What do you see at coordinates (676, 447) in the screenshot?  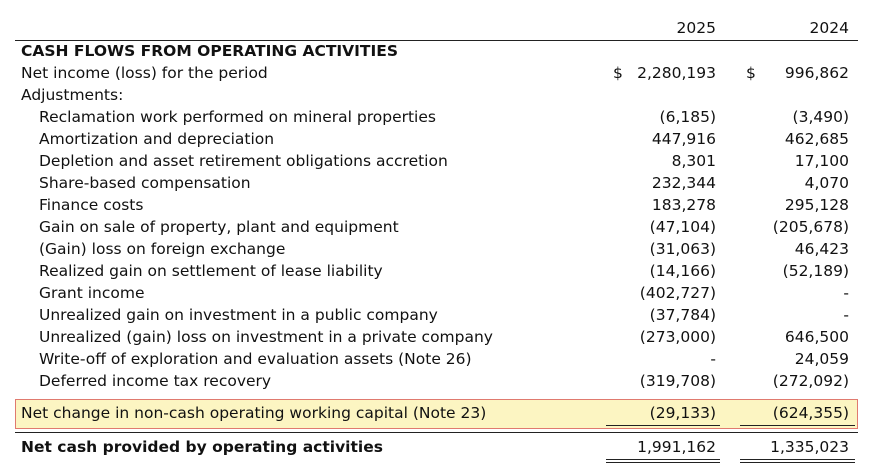 I see `total-2025: 1,991,162` at bounding box center [676, 447].